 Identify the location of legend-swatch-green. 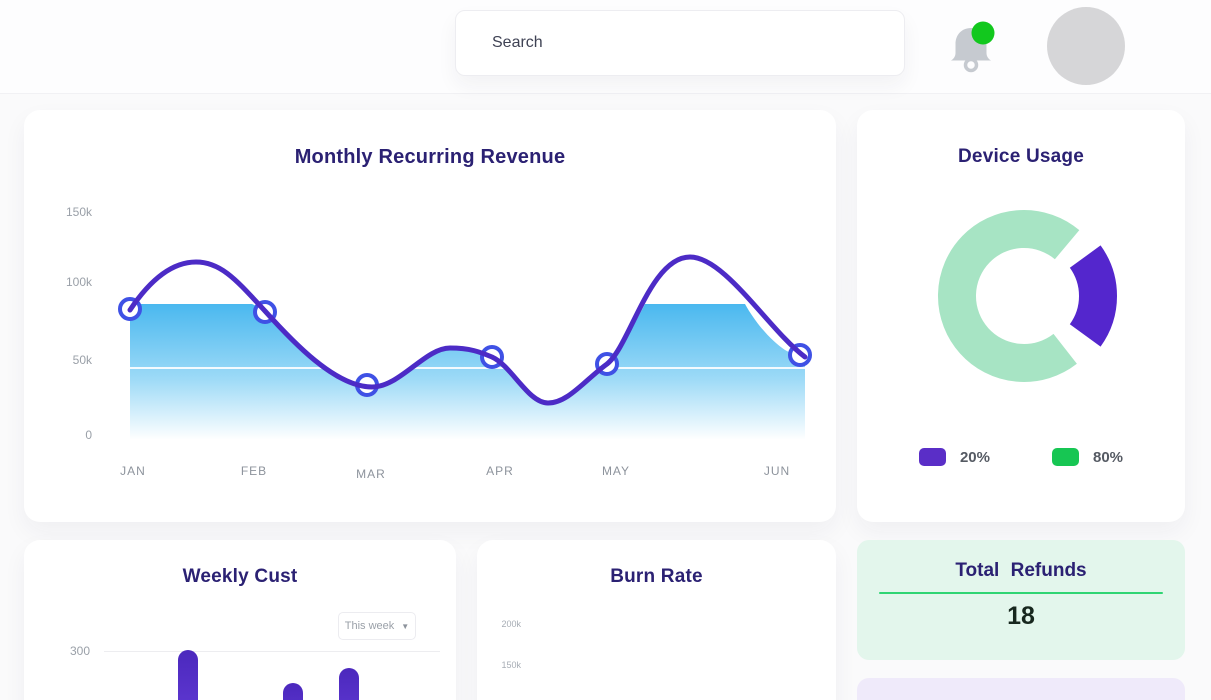
(1065, 457).